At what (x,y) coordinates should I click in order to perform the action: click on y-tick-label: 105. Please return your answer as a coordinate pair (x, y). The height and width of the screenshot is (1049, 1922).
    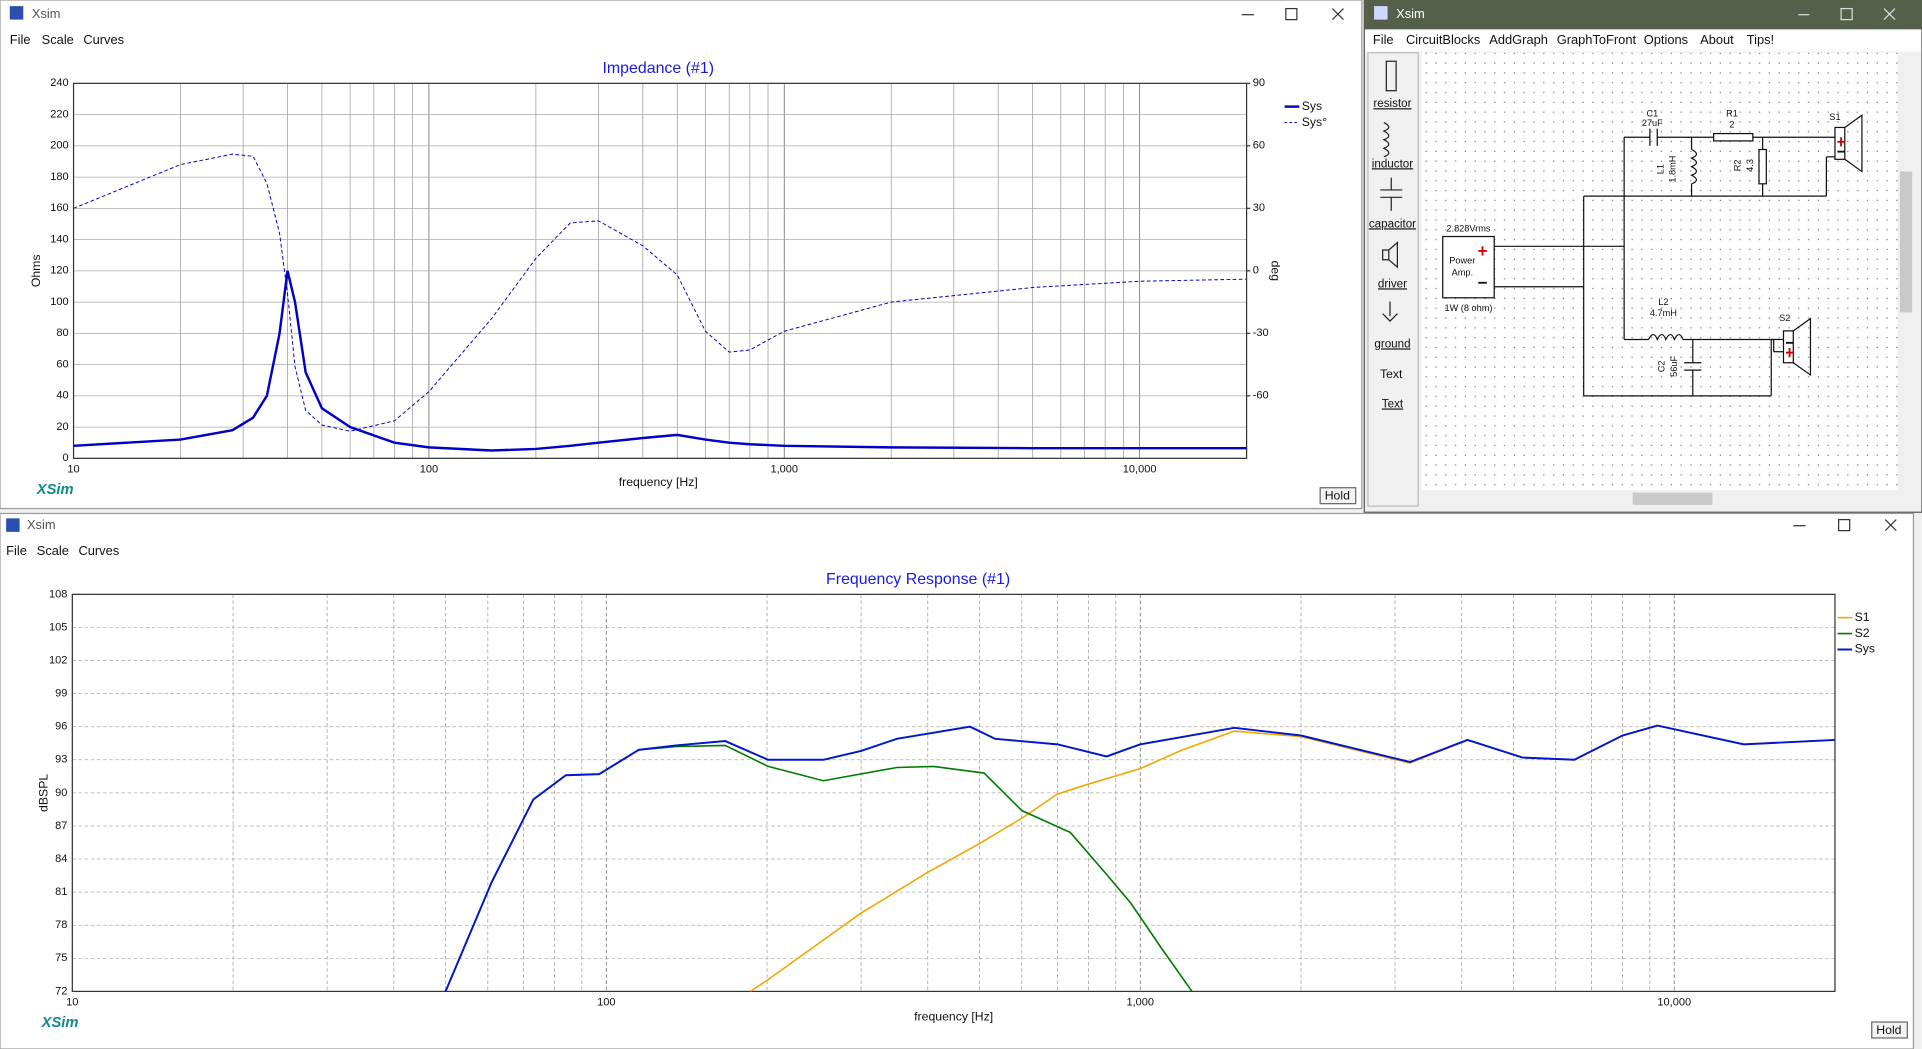
    Looking at the image, I should click on (58, 627).